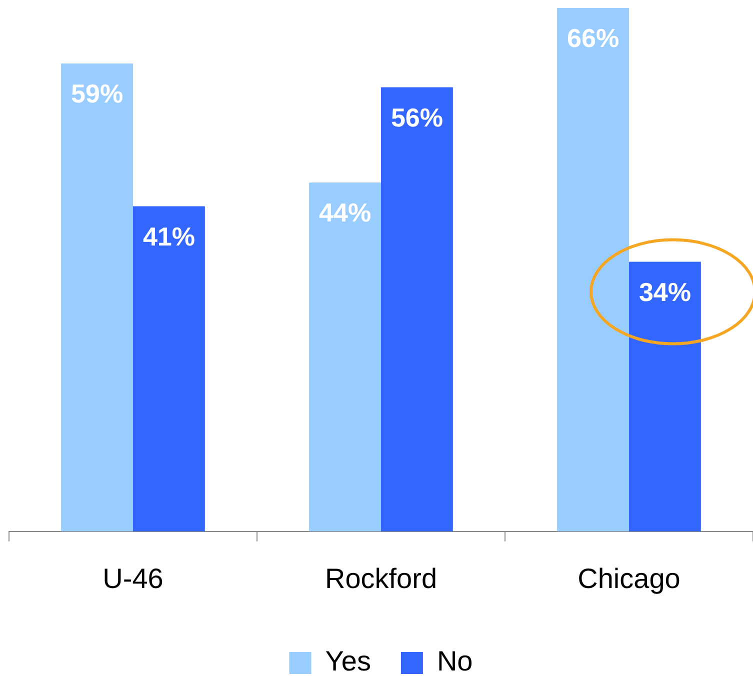 The height and width of the screenshot is (693, 753). Describe the element at coordinates (345, 213) in the screenshot. I see `data-label: 44%` at that location.